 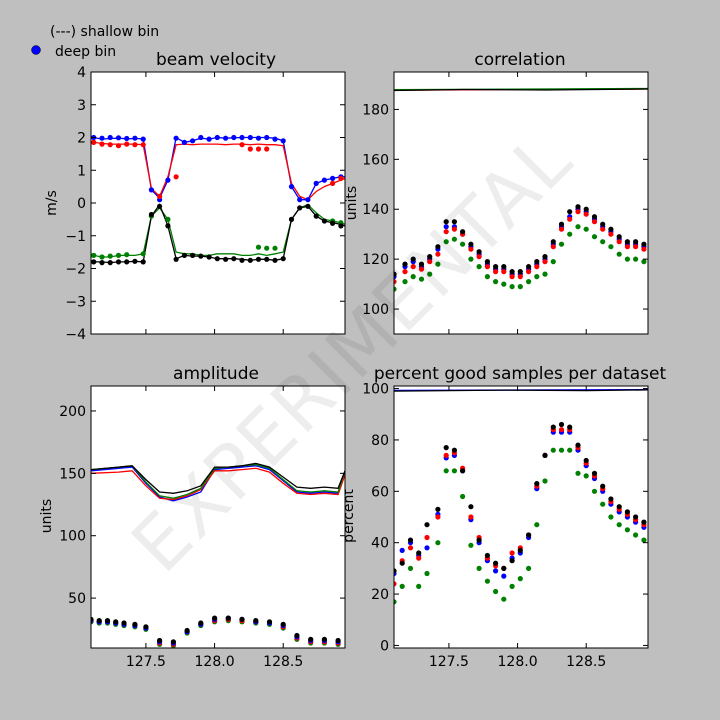 I want to click on correlation-ytick-label: 120, so click(x=375, y=260).